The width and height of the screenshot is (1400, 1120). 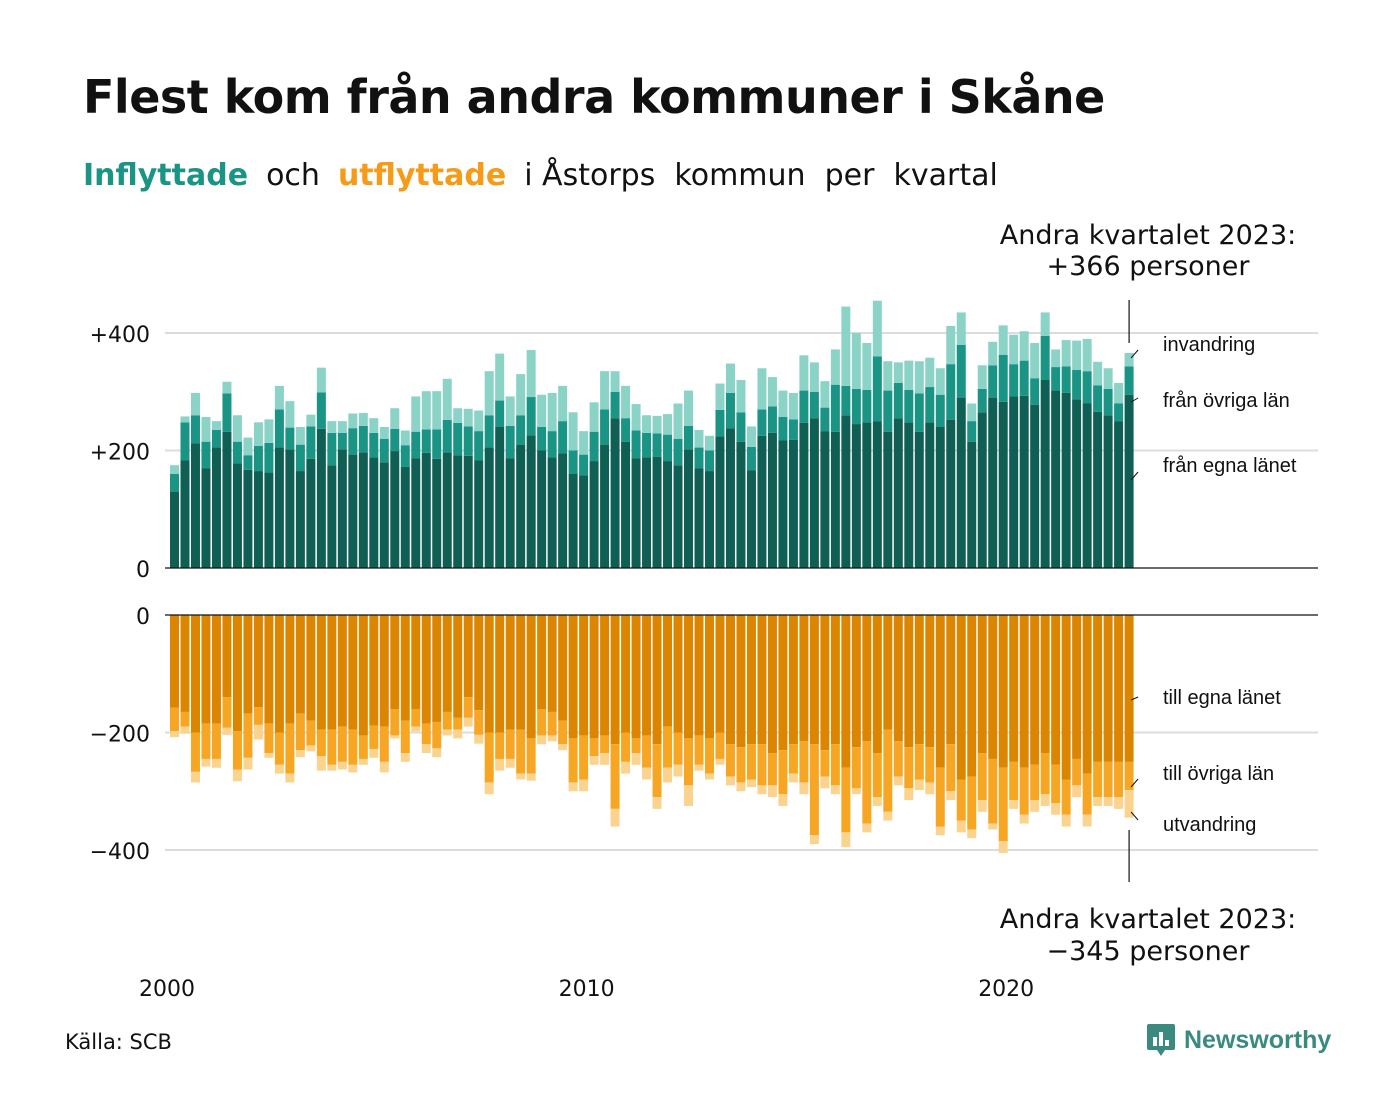 I want to click on label-till-ovriga-lan: till övriga län, so click(x=1218, y=774).